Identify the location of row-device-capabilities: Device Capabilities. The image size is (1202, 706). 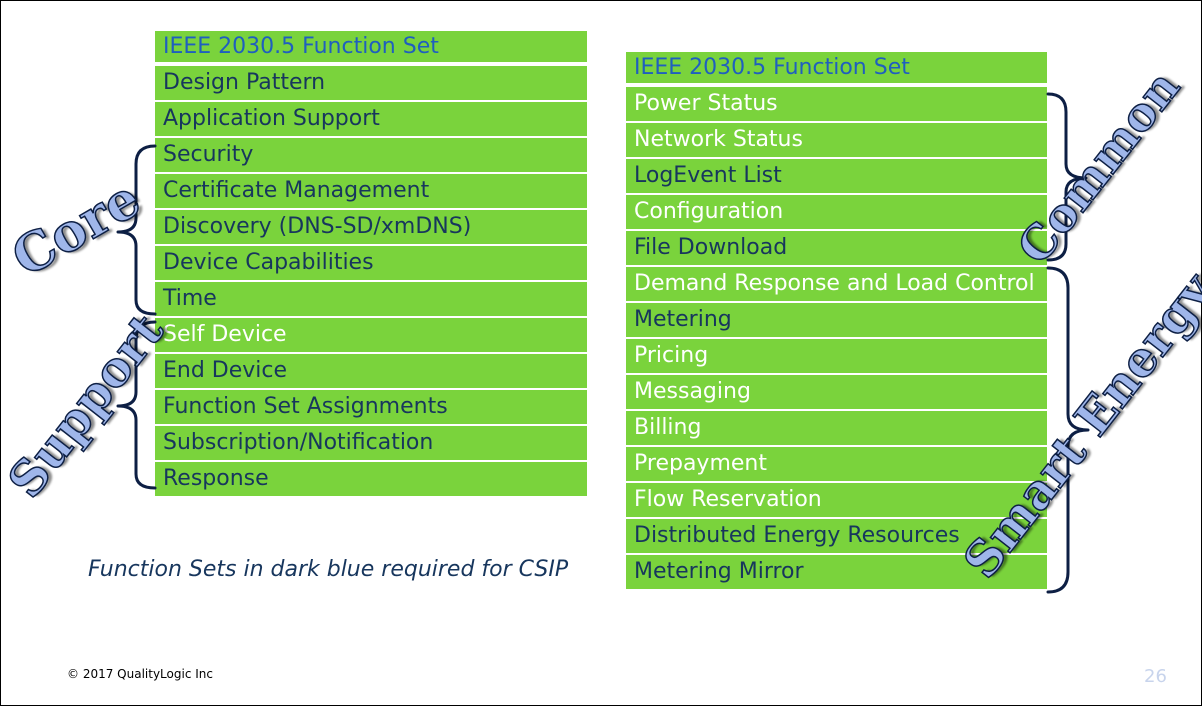
(371, 264).